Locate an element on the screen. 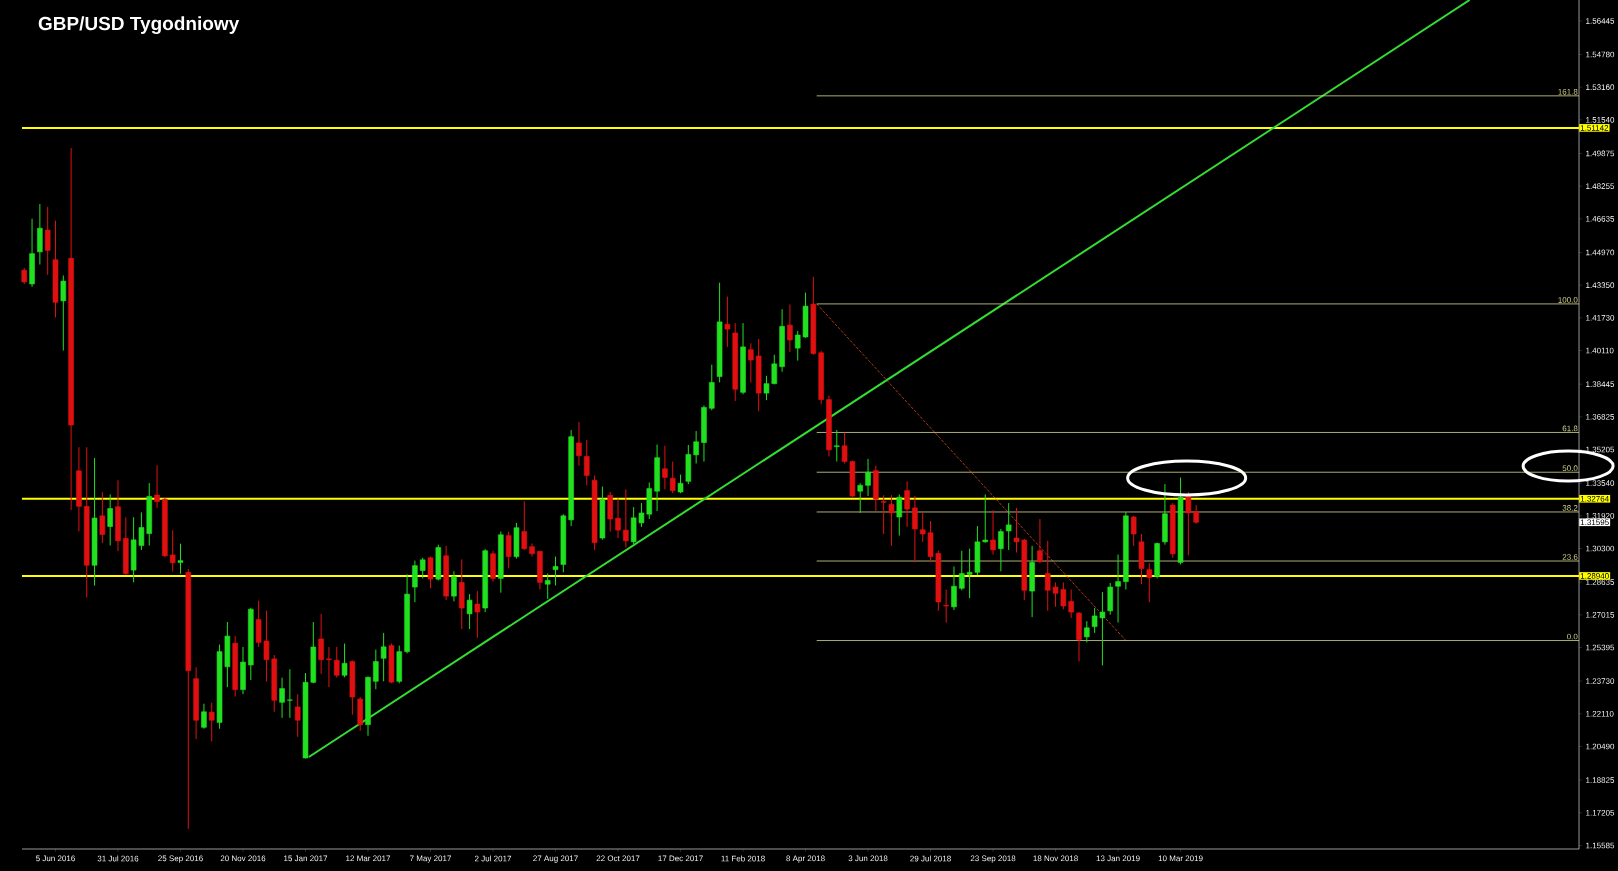  y-tick-label: 1.43350 is located at coordinates (1600, 285).